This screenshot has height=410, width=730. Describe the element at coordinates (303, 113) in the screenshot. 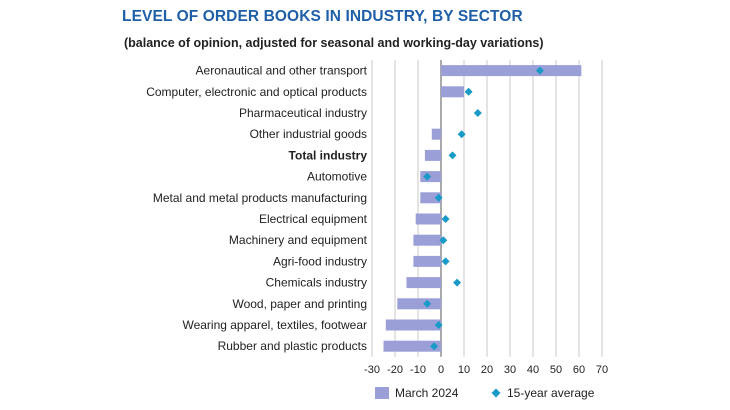

I see `category-label: Pharmaceutical industry` at that location.